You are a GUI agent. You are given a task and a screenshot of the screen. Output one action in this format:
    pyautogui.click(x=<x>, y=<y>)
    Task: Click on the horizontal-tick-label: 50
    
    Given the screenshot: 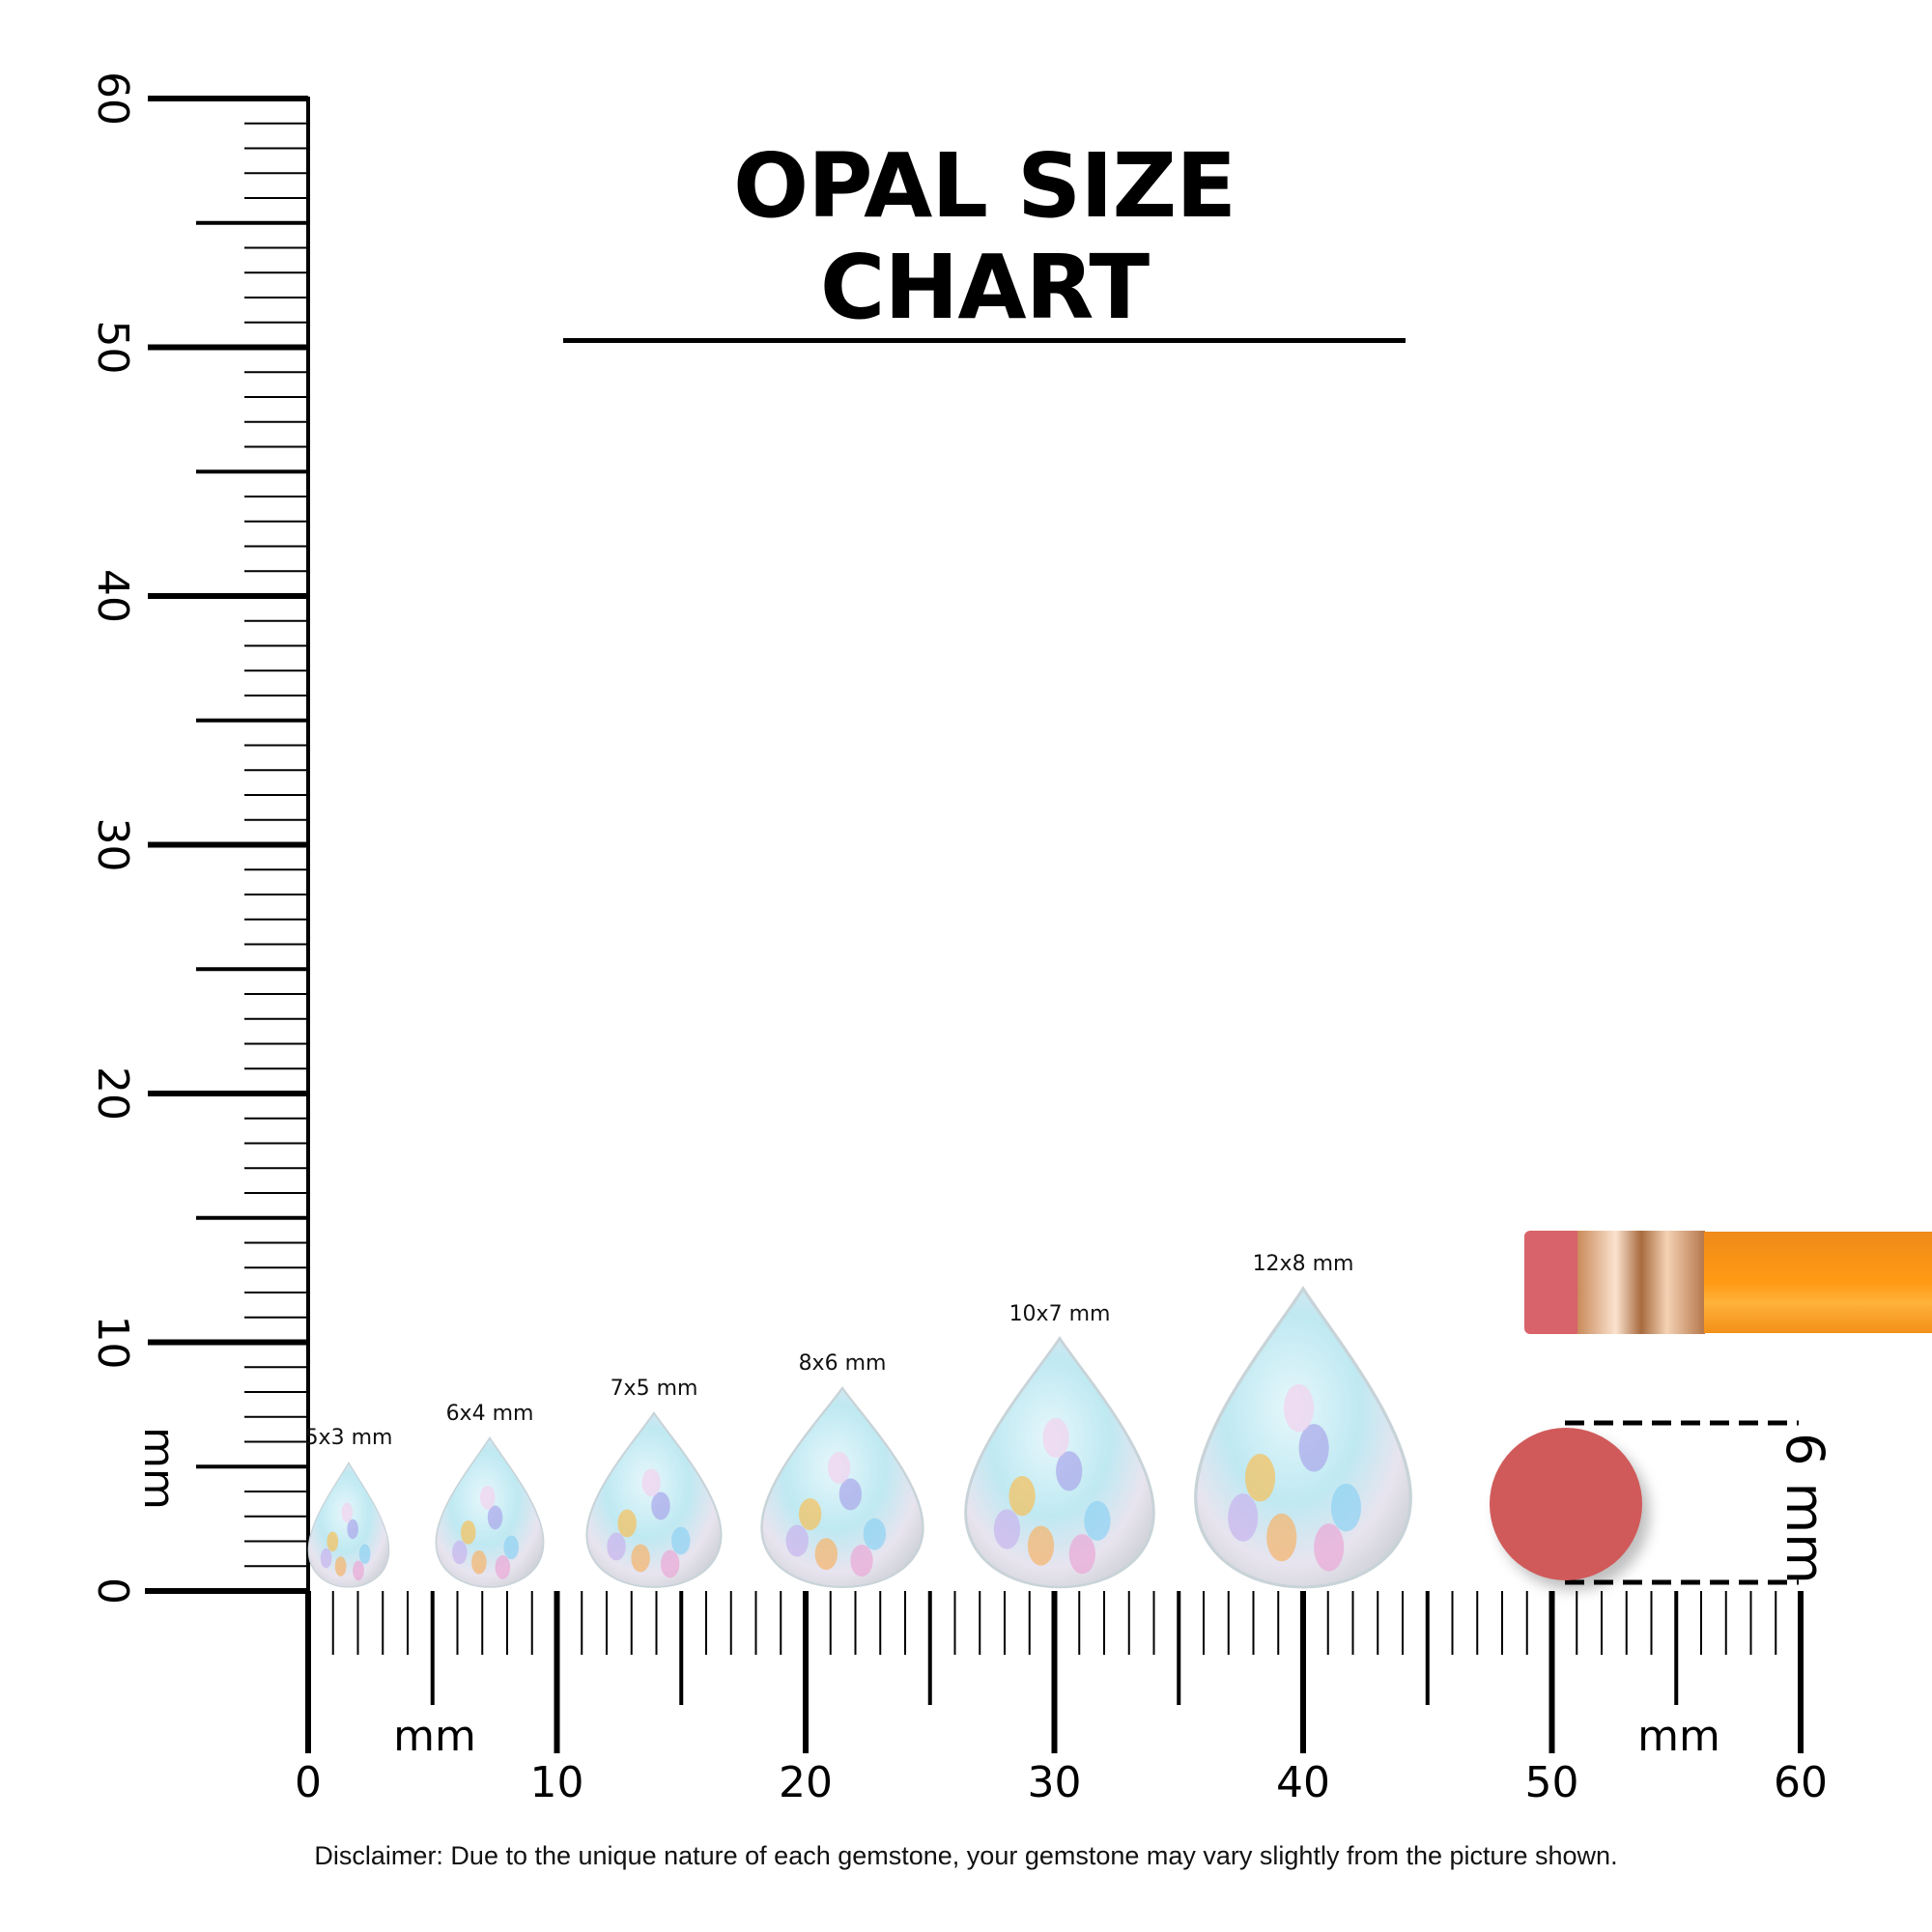 What is the action you would take?
    pyautogui.click(x=1552, y=1782)
    